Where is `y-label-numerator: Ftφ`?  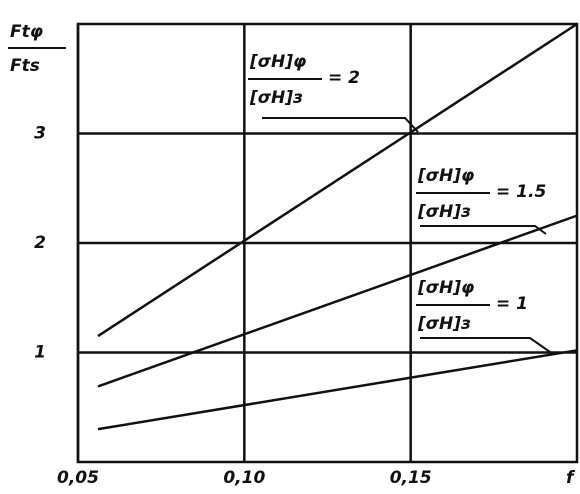 y-label-numerator: Ftφ is located at coordinates (26, 32).